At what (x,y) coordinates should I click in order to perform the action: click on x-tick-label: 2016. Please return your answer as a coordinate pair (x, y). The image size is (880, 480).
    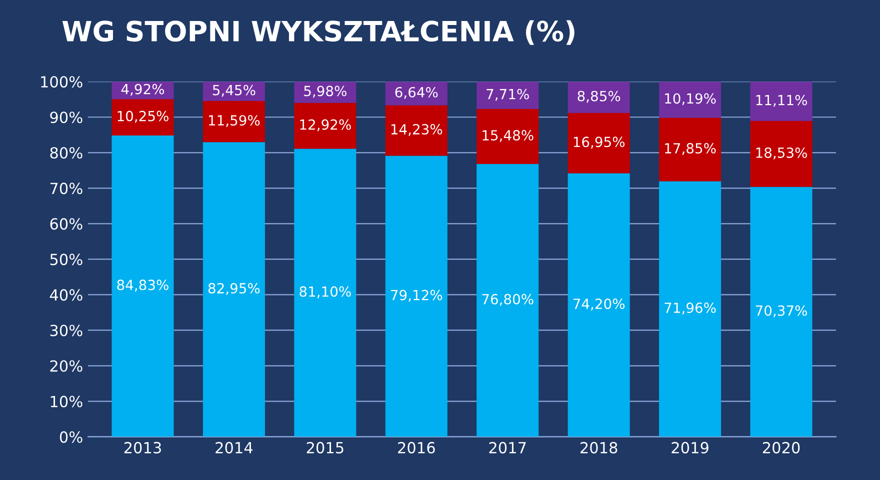
    Looking at the image, I should click on (416, 448).